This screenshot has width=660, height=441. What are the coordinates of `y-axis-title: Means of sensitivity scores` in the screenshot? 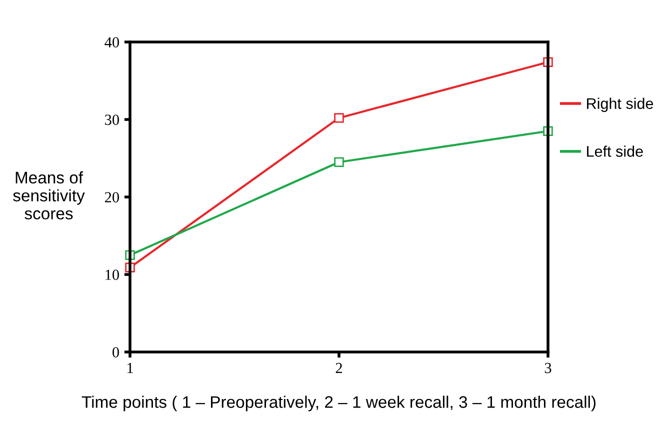 It's located at (49, 195).